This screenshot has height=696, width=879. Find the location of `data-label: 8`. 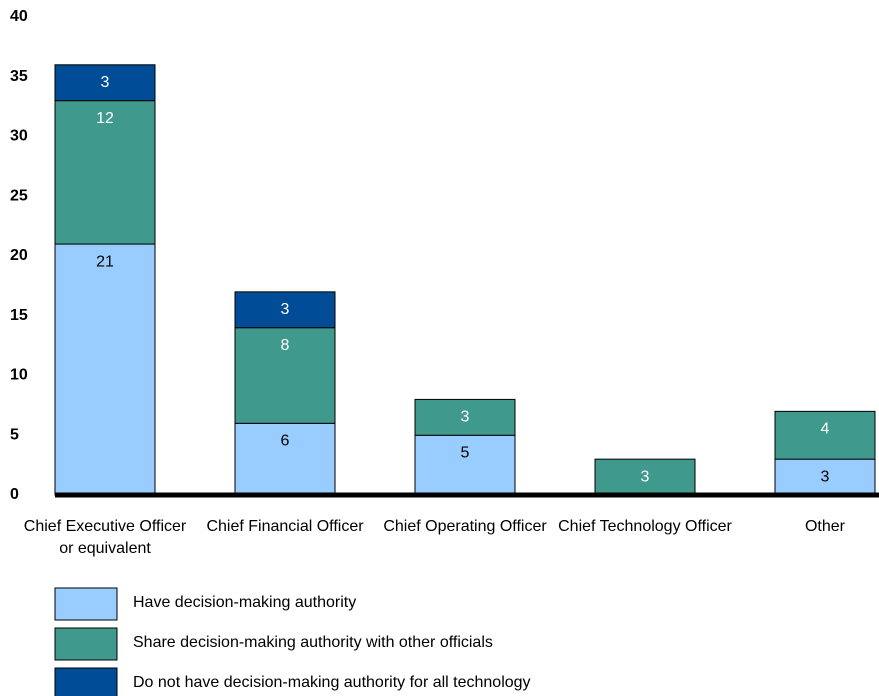

data-label: 8 is located at coordinates (285, 345).